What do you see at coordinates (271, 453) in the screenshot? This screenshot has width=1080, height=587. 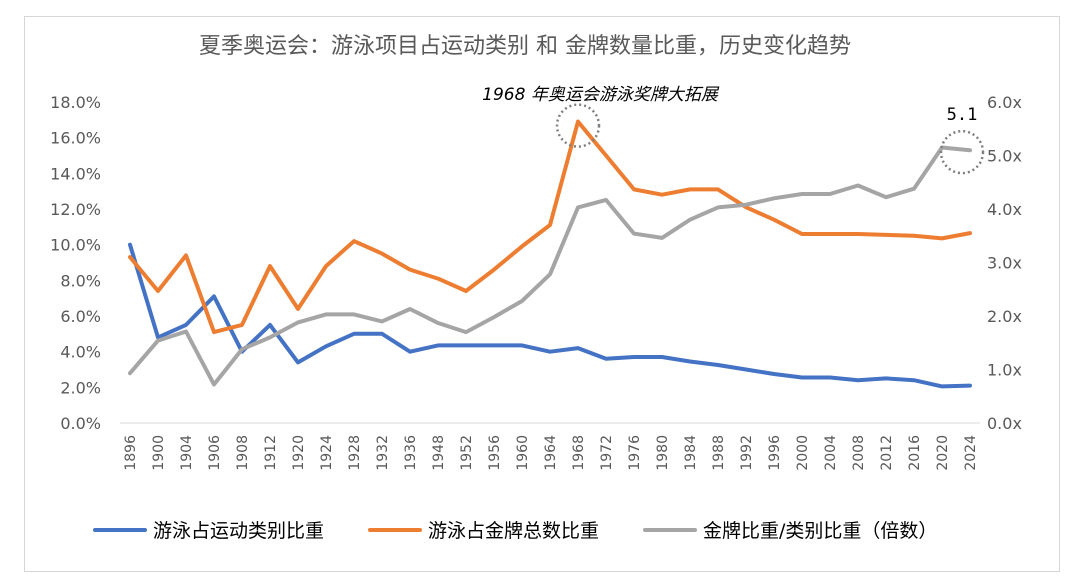 I see `x-tick-label: 1912` at bounding box center [271, 453].